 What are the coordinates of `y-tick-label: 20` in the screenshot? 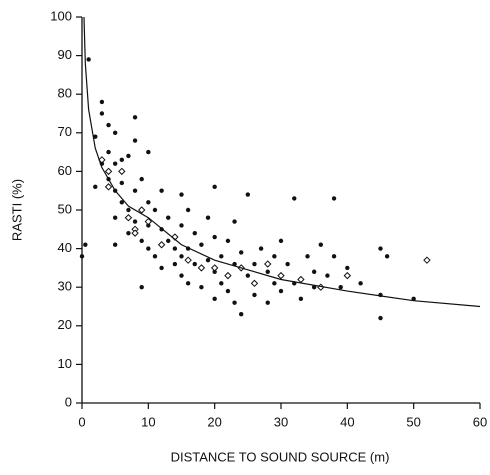 It's located at (65, 324).